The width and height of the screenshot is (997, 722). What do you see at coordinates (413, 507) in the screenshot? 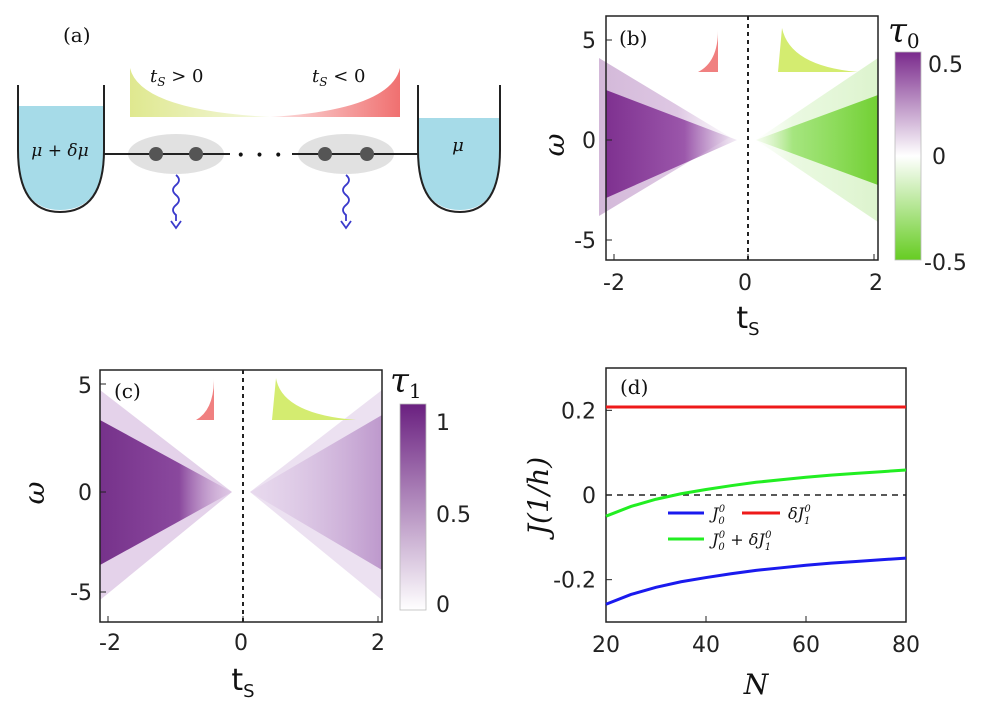
I see `c-colorbar` at bounding box center [413, 507].